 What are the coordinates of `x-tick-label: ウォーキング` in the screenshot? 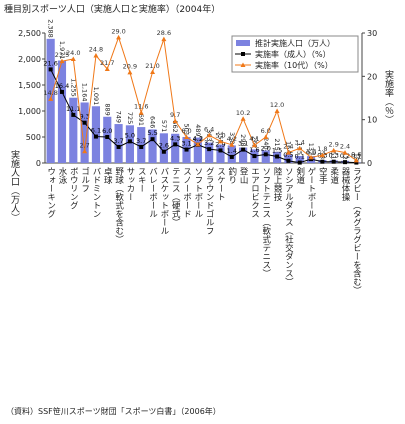 It's located at (51, 192).